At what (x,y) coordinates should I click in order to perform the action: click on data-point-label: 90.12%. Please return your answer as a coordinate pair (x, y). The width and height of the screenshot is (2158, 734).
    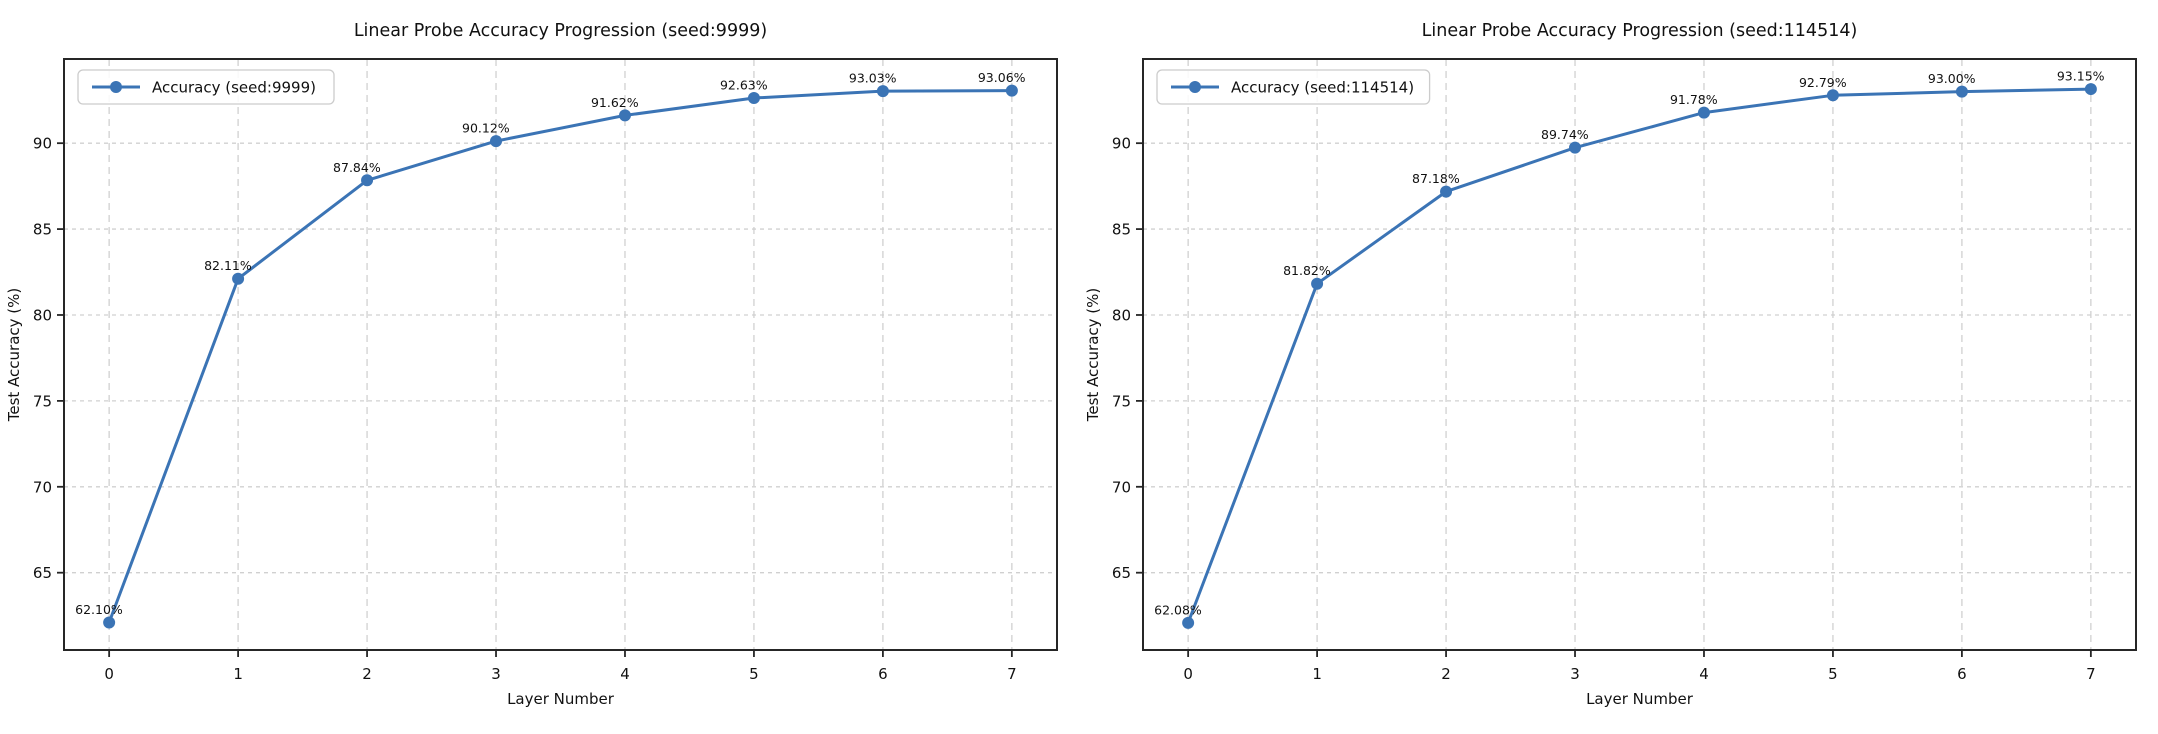
    Looking at the image, I should click on (486, 128).